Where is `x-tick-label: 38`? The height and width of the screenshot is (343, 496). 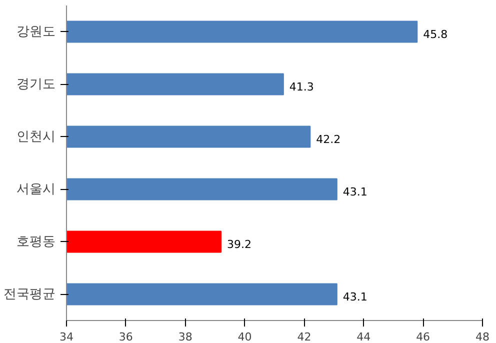 x-tick-label: 38 is located at coordinates (185, 336).